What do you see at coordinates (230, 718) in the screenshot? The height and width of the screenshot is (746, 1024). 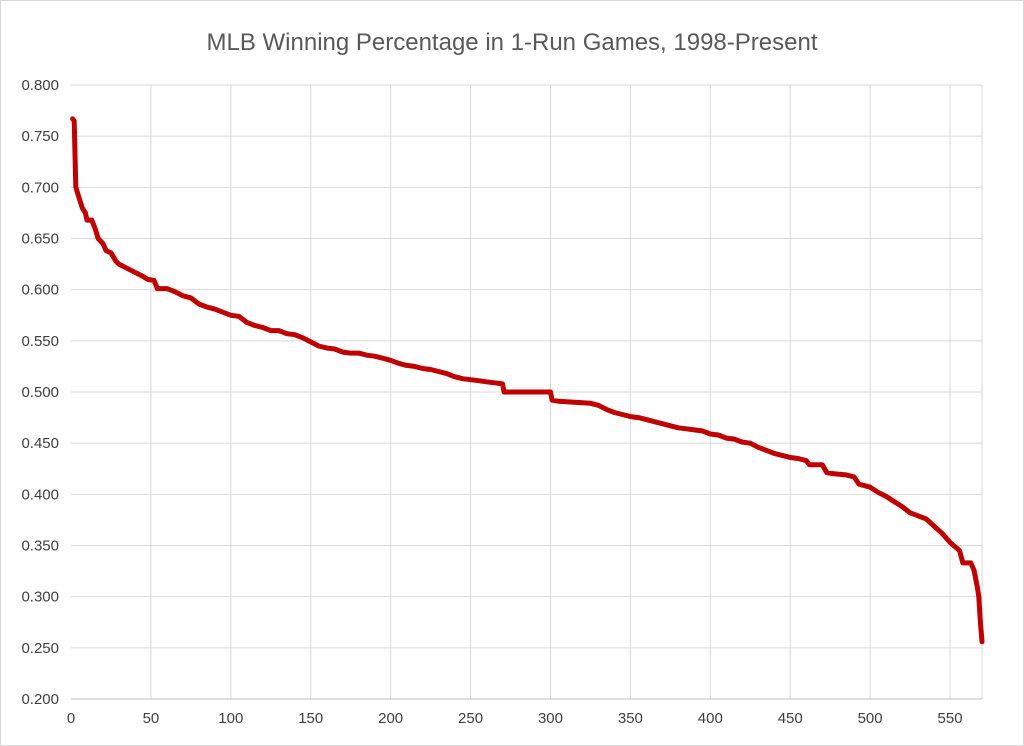 I see `x-tick-label: 100` at bounding box center [230, 718].